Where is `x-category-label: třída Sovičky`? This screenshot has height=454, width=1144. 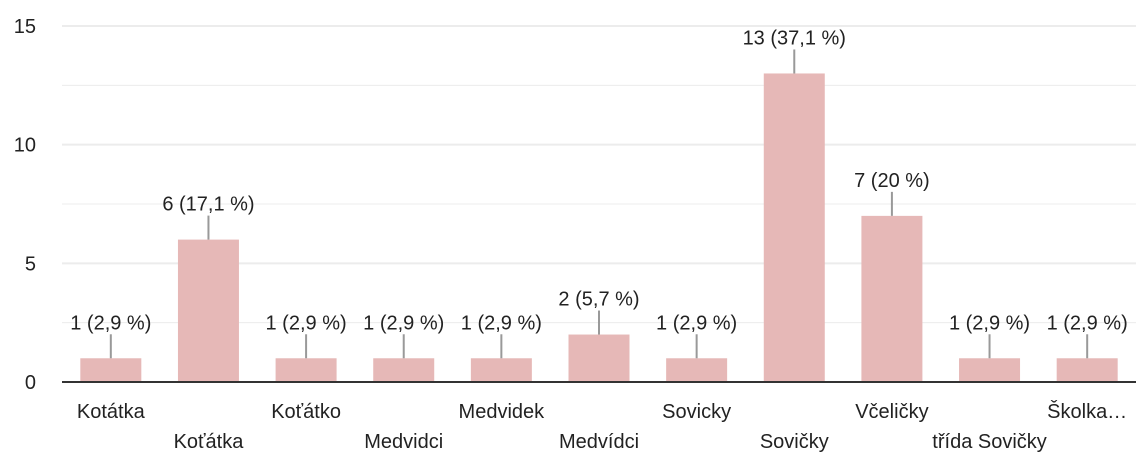
x-category-label: třída Sovičky is located at coordinates (989, 442).